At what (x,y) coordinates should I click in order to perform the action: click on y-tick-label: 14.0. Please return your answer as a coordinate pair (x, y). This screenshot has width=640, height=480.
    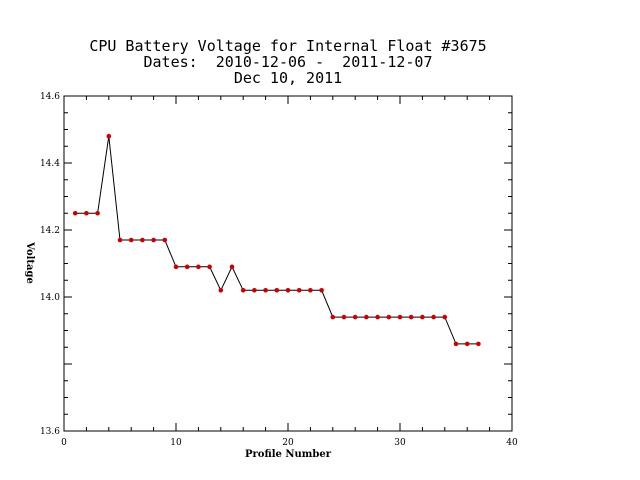
    Looking at the image, I should click on (50, 298).